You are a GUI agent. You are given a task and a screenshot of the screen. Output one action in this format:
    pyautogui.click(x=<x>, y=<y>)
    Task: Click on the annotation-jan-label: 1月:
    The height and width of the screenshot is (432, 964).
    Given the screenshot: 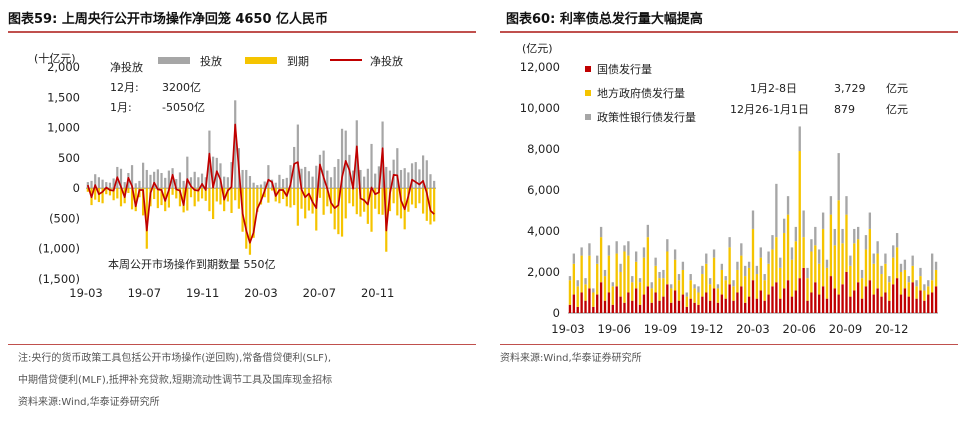 What is the action you would take?
    pyautogui.click(x=121, y=107)
    